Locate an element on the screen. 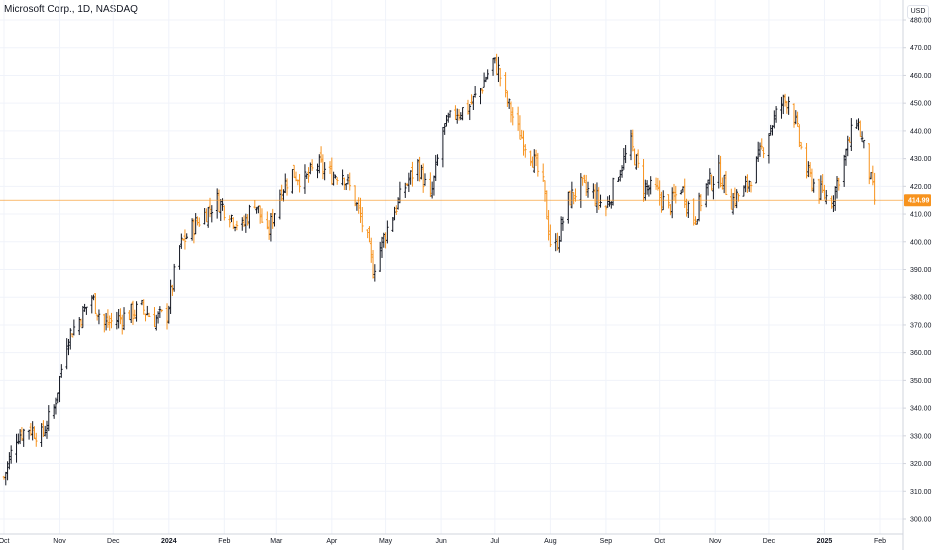 This screenshot has height=550, width=932. price-tick-label: 480.00 is located at coordinates (921, 21).